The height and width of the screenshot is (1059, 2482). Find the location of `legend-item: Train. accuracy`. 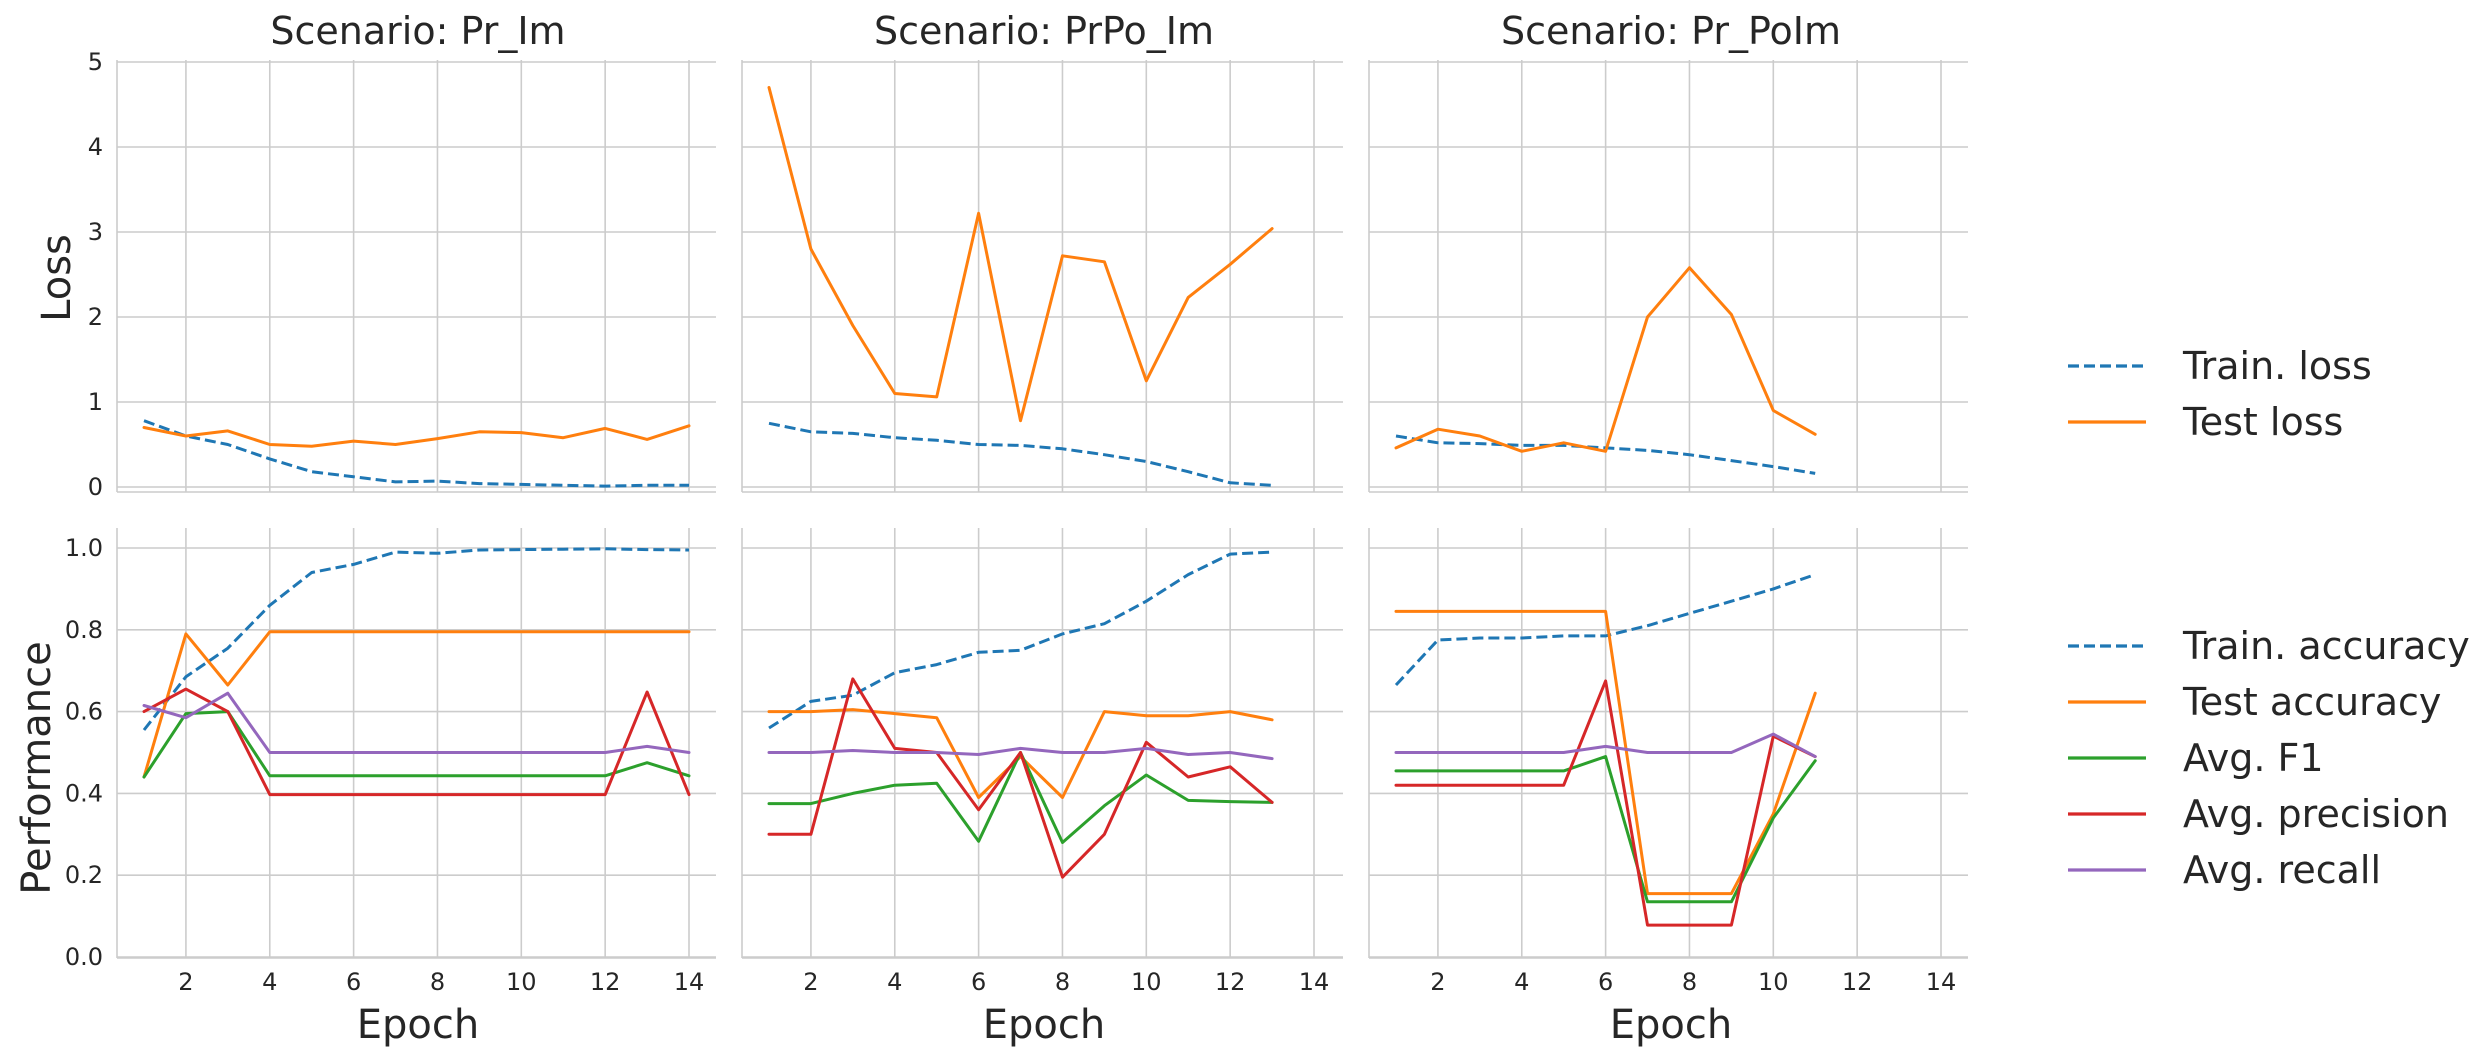

legend-item: Train. accuracy is located at coordinates (2269, 646).